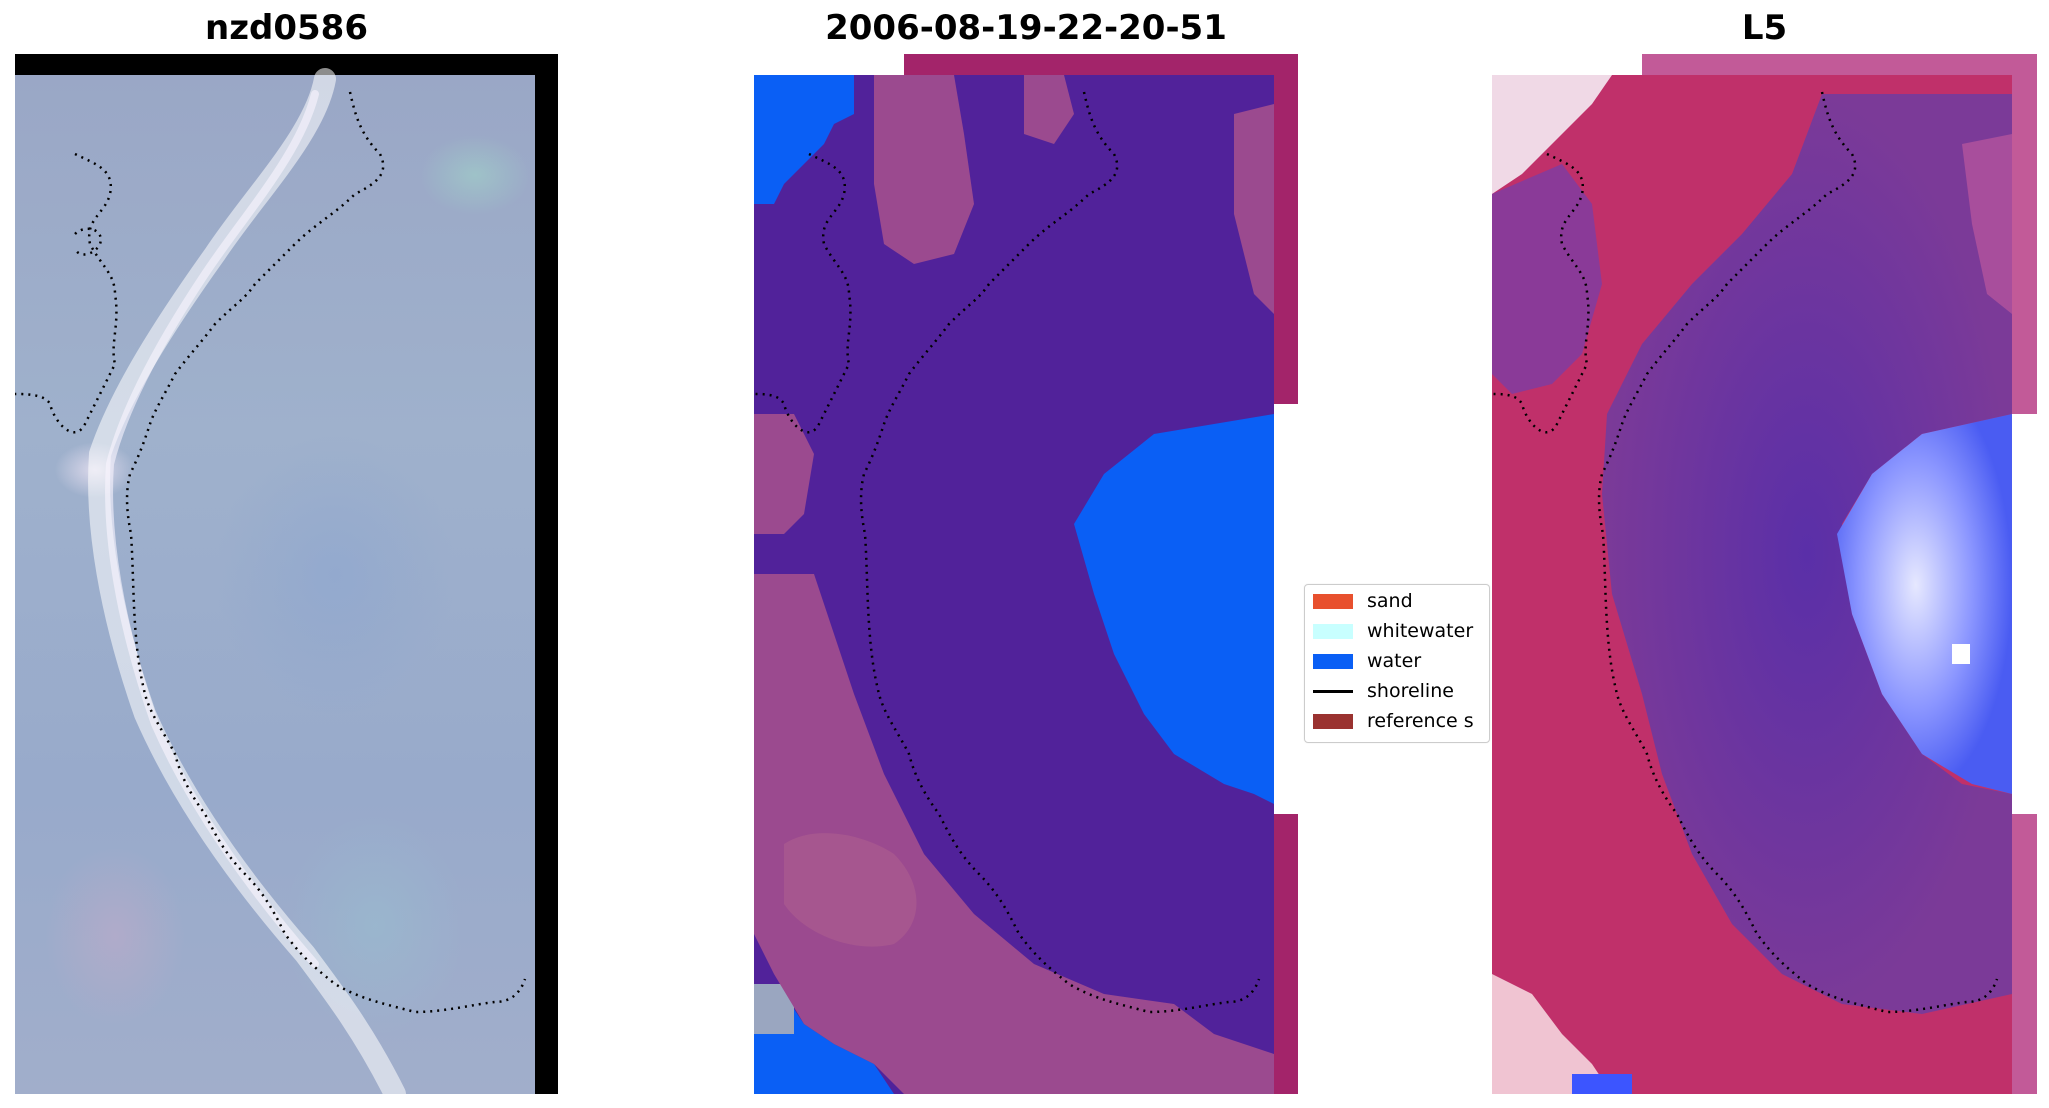 This screenshot has width=2049, height=1108. Describe the element at coordinates (1552, 1034) in the screenshot. I see `heat-corner-bl` at that location.